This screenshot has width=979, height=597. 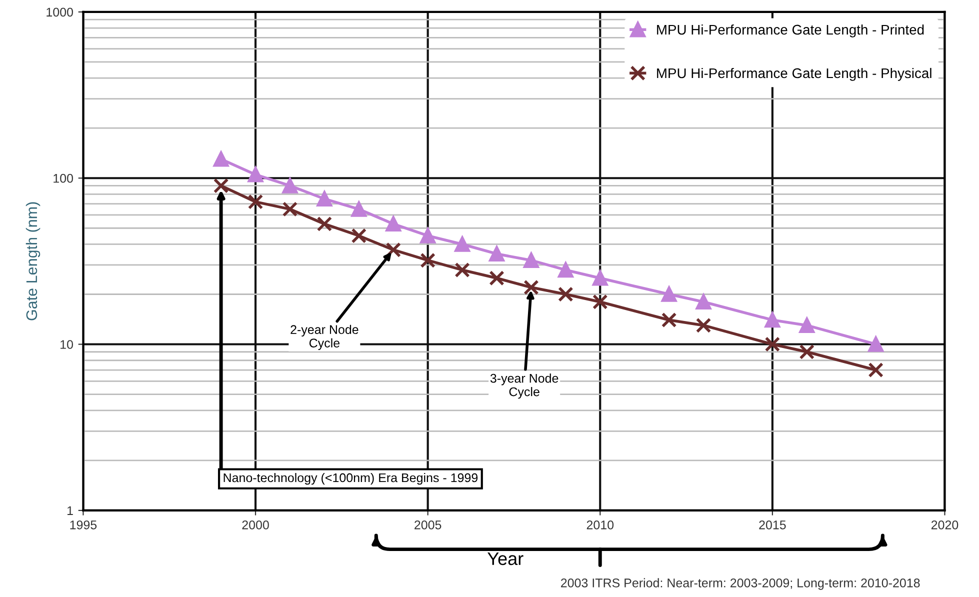 What do you see at coordinates (351, 478) in the screenshot?
I see `annotation: Nano-technology (<100nm) Era Begins - 1999` at bounding box center [351, 478].